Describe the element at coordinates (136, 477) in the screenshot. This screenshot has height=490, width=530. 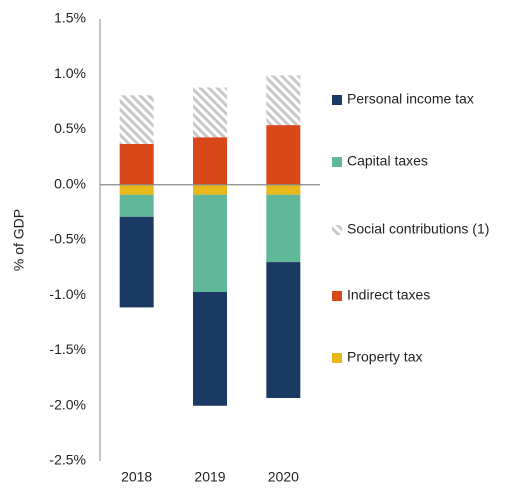
I see `x-tick-label: 2018` at that location.